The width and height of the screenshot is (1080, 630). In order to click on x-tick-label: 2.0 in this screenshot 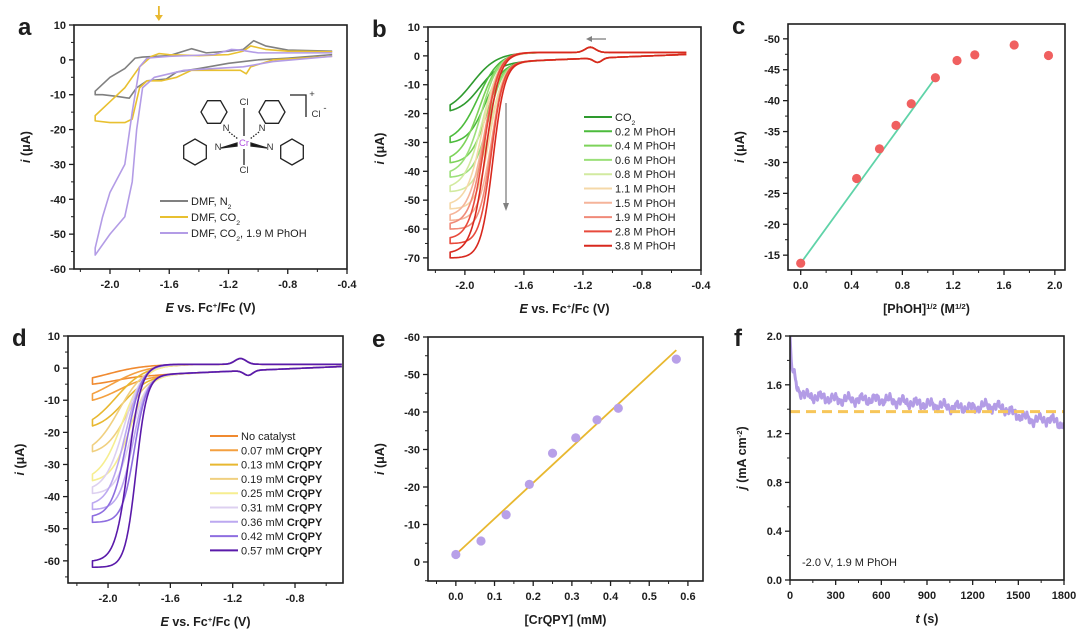, I will do `click(1054, 286)`.